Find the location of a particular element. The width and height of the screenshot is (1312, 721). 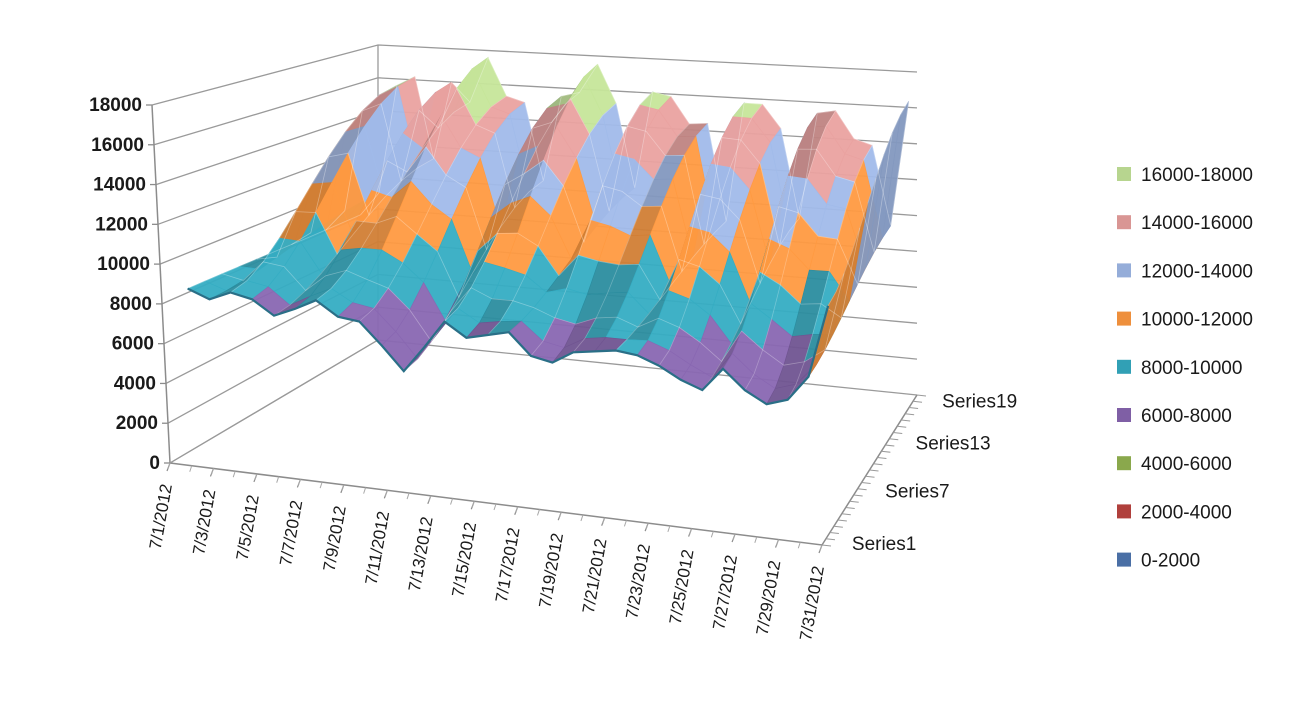

category-tick-label: 7/7/2012 is located at coordinates (291, 533).